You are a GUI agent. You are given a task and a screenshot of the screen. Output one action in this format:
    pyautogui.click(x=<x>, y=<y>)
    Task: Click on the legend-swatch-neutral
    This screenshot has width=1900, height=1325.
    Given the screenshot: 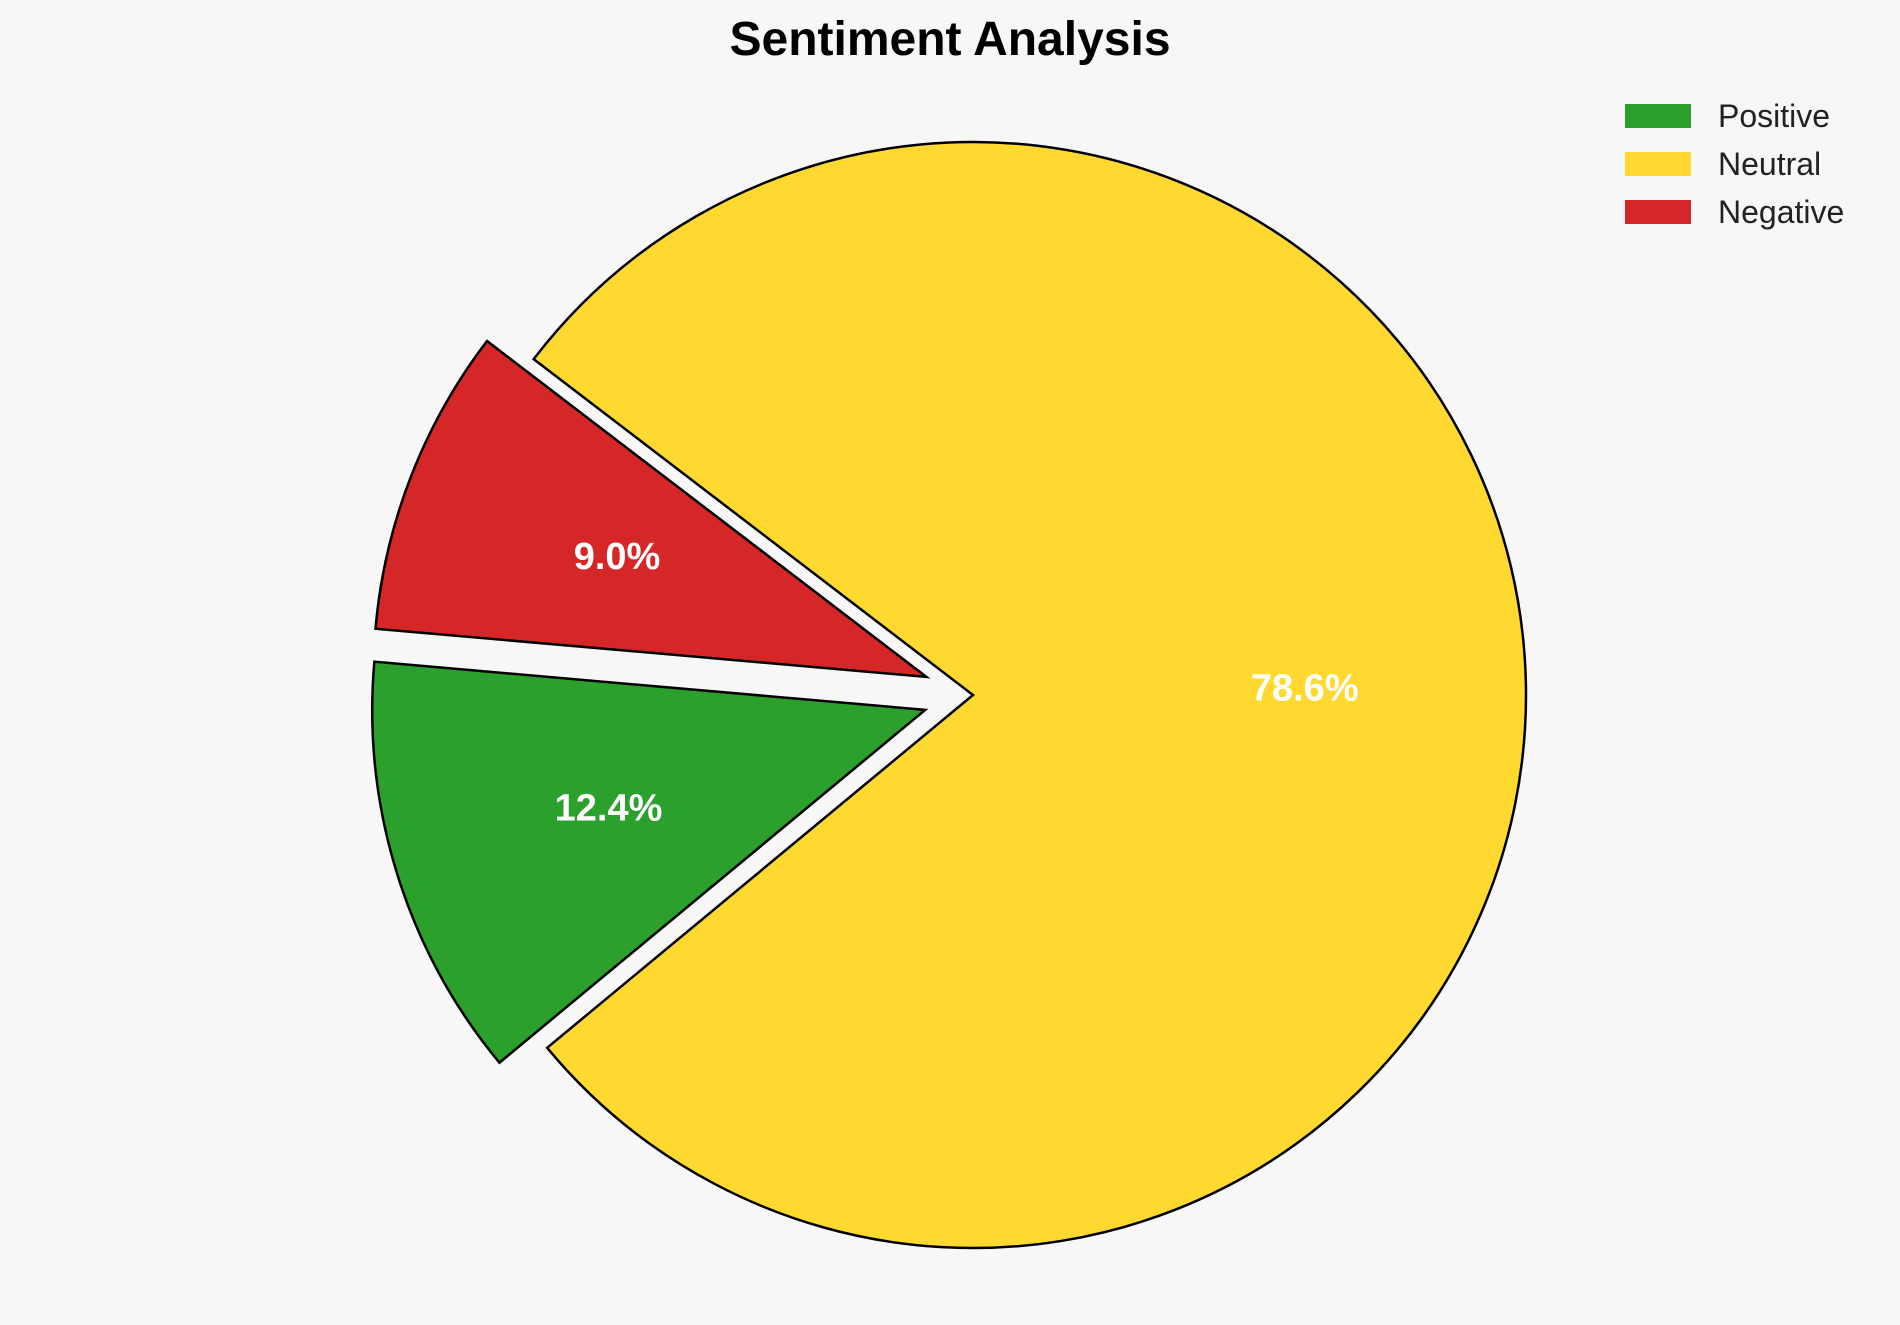 What is the action you would take?
    pyautogui.click(x=1658, y=164)
    